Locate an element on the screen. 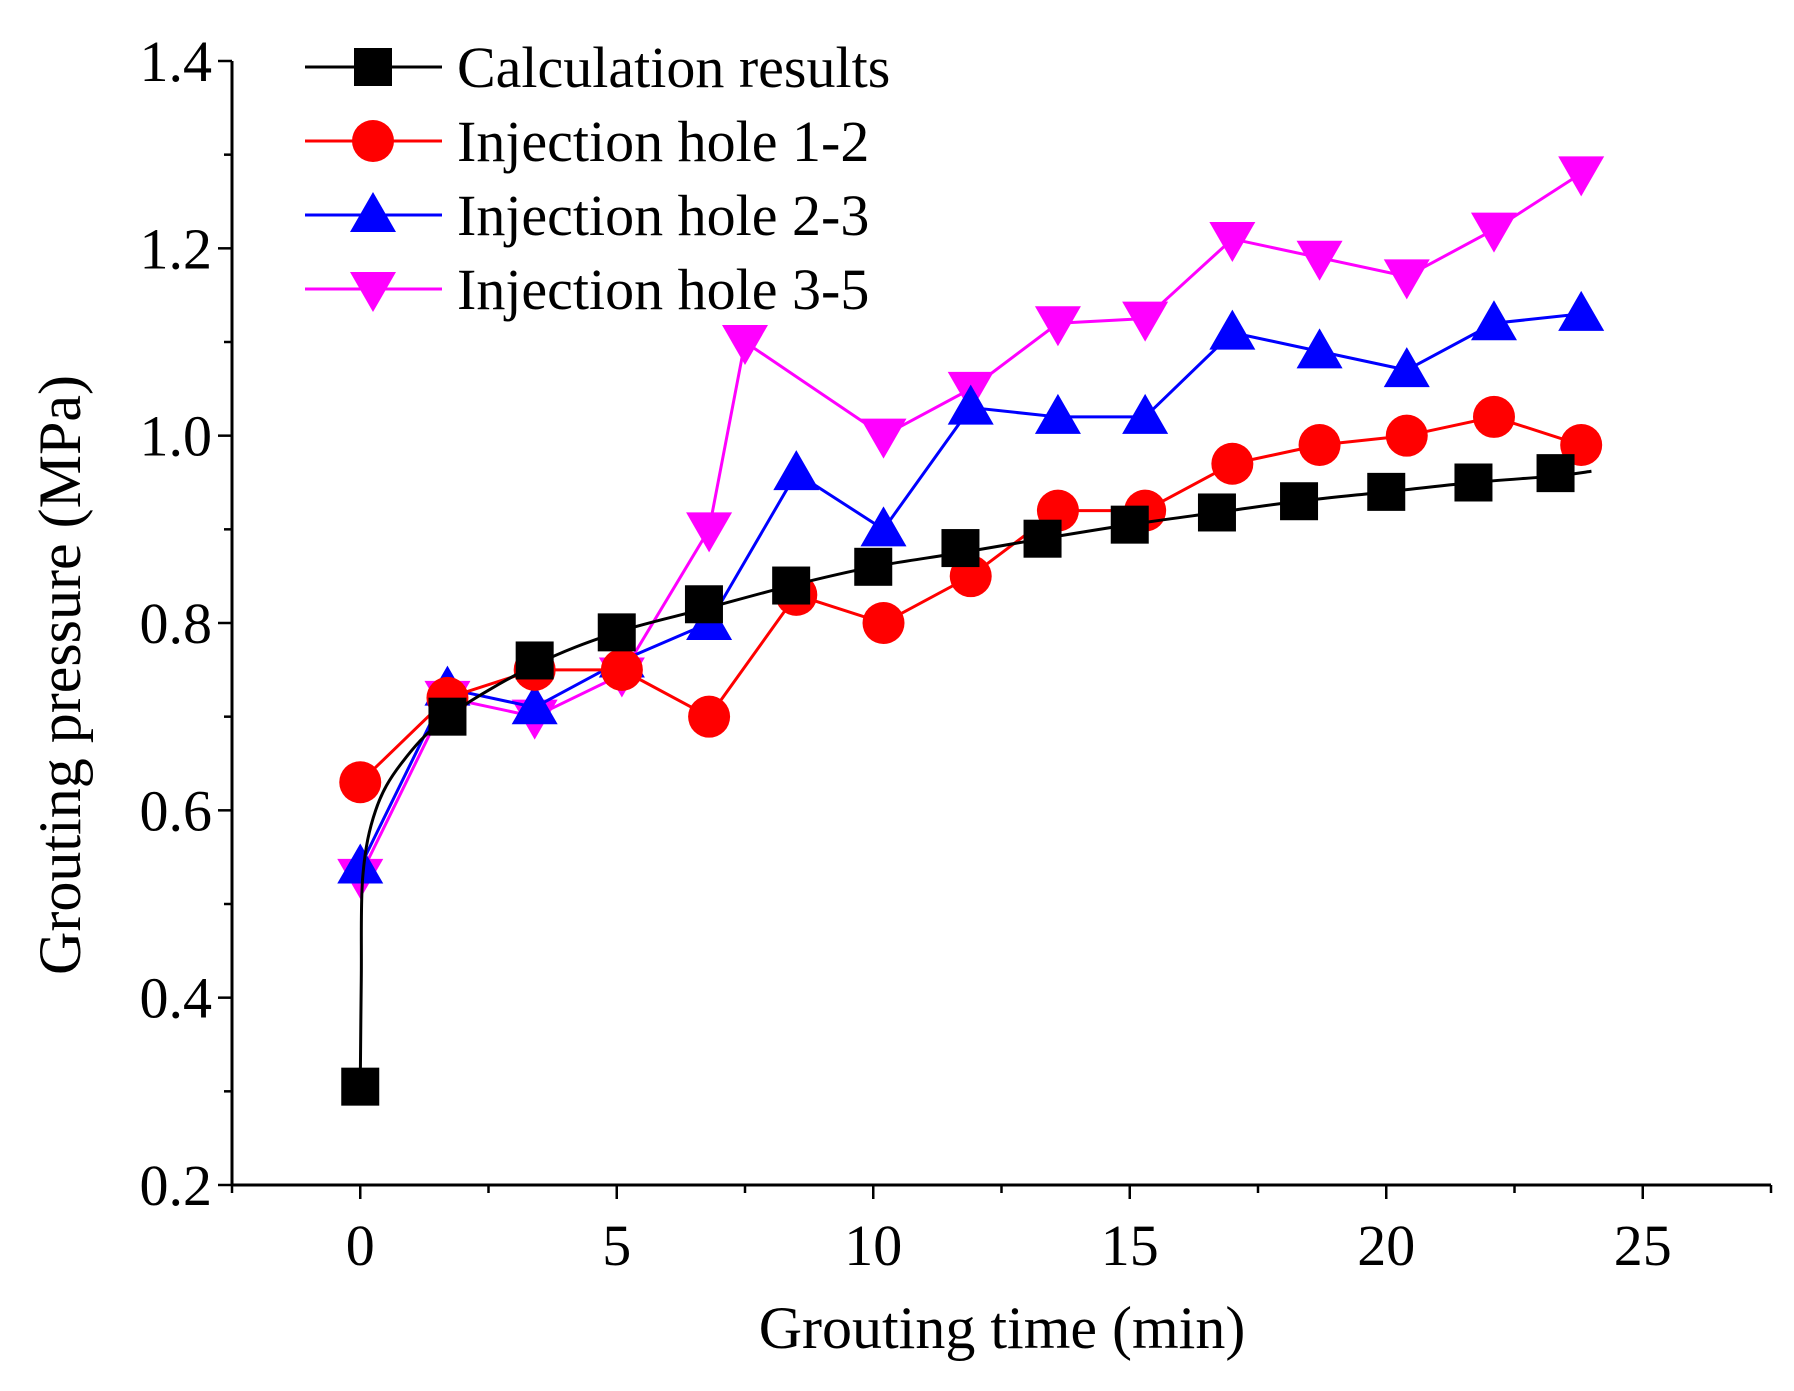 Image resolution: width=1794 pixels, height=1391 pixels. y-tick-label: 0.2 is located at coordinates (176, 1185).